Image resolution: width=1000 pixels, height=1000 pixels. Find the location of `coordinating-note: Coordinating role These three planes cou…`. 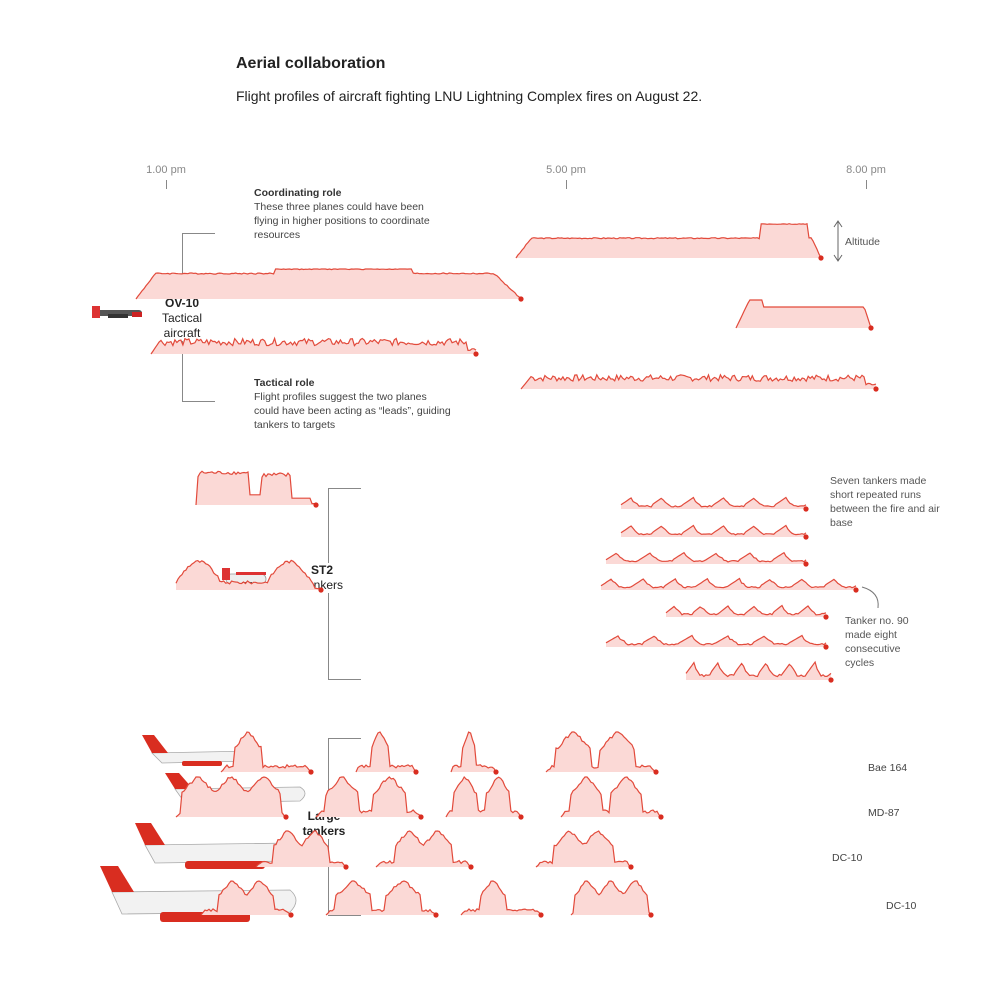

coordinating-note: Coordinating role These three planes cou… is located at coordinates (349, 214).